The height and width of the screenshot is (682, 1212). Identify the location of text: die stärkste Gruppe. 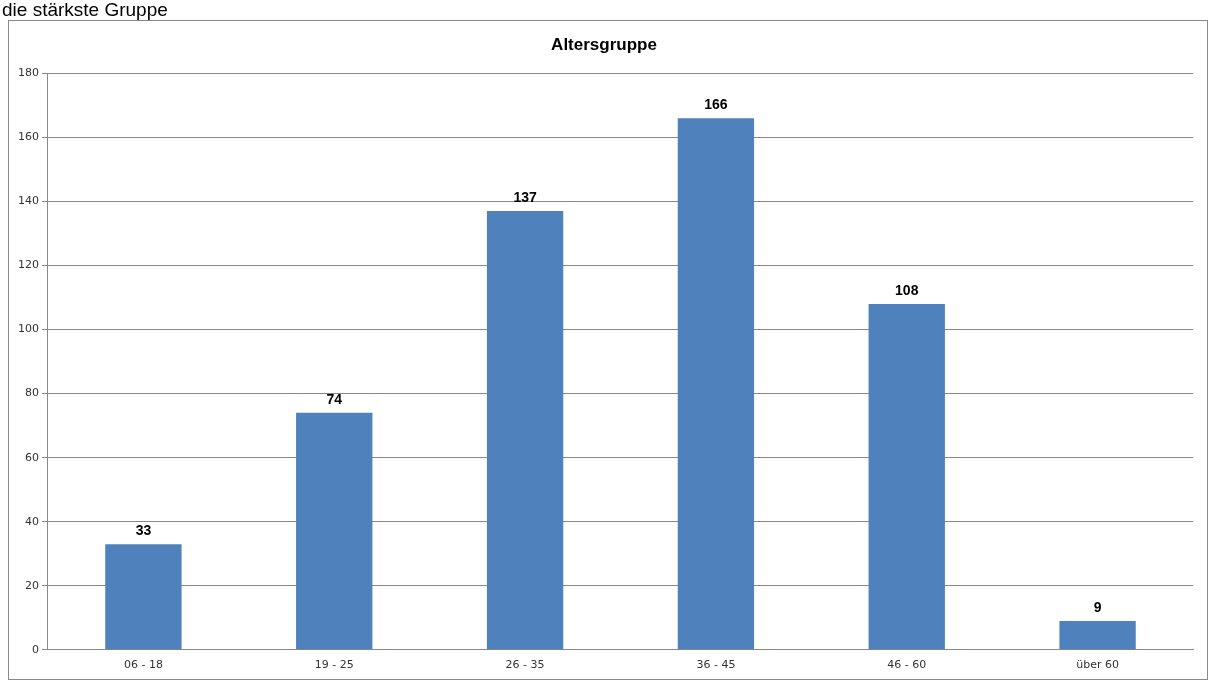
(85, 10).